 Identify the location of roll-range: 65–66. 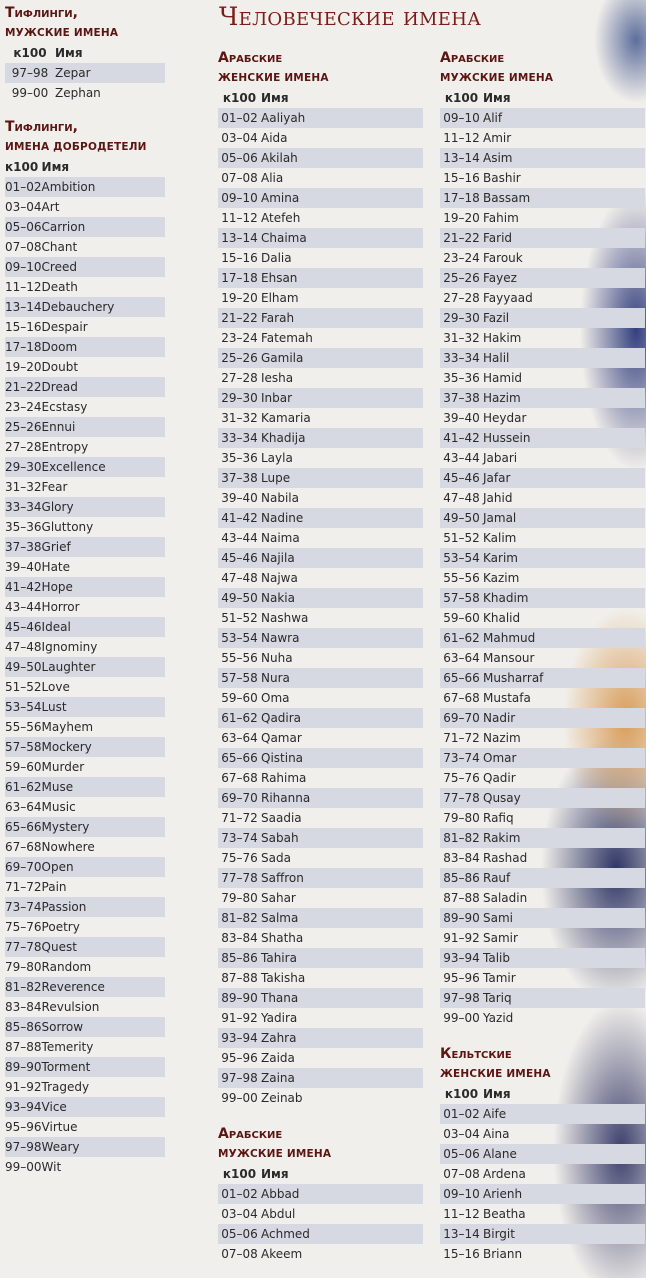
(239, 758).